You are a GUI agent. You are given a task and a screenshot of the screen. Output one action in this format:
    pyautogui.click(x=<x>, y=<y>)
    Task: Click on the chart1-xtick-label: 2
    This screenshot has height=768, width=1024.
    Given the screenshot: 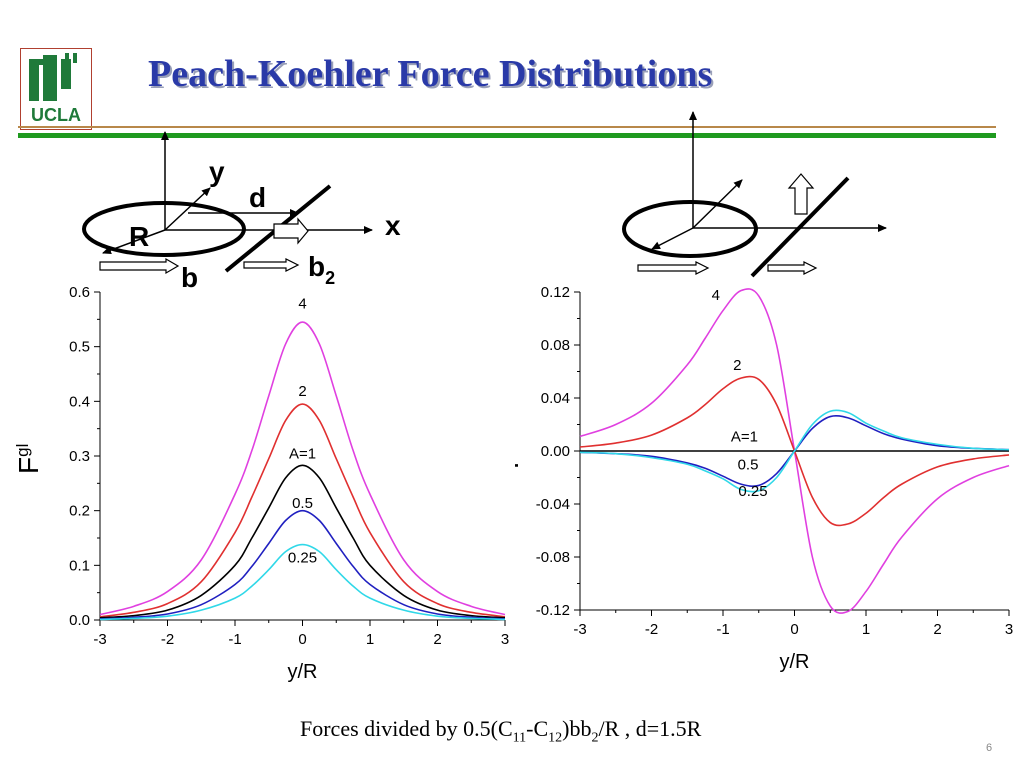 What is the action you would take?
    pyautogui.click(x=937, y=629)
    